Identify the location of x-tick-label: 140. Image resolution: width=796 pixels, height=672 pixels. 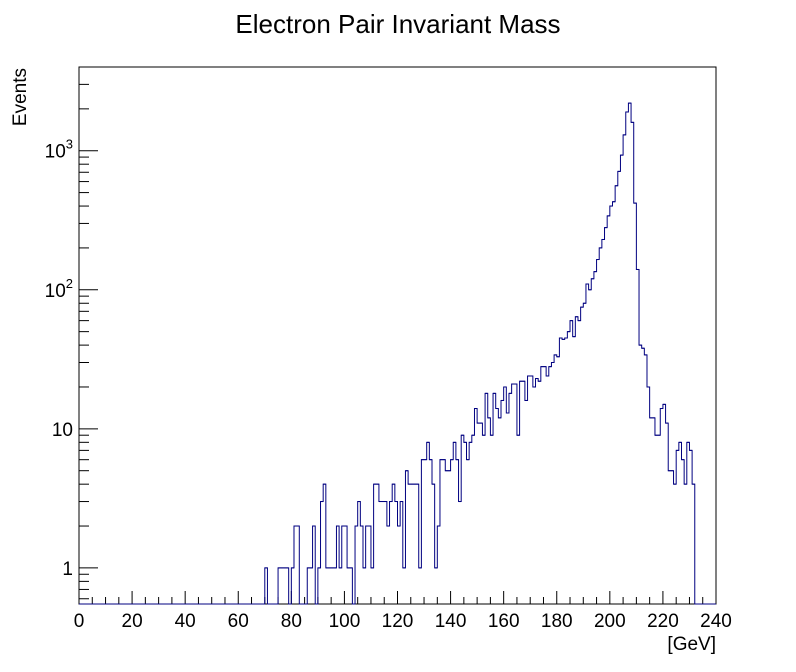
(451, 621).